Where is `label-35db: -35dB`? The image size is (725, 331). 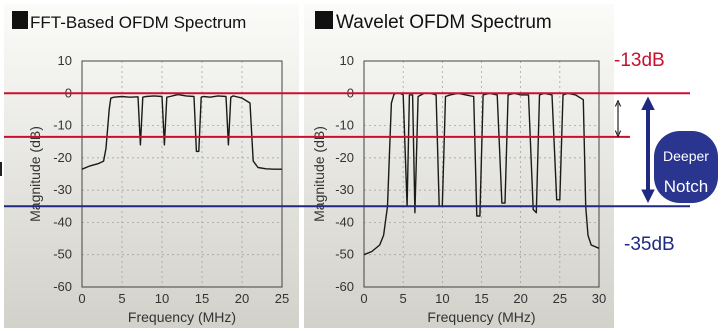
label-35db: -35dB is located at coordinates (649, 244).